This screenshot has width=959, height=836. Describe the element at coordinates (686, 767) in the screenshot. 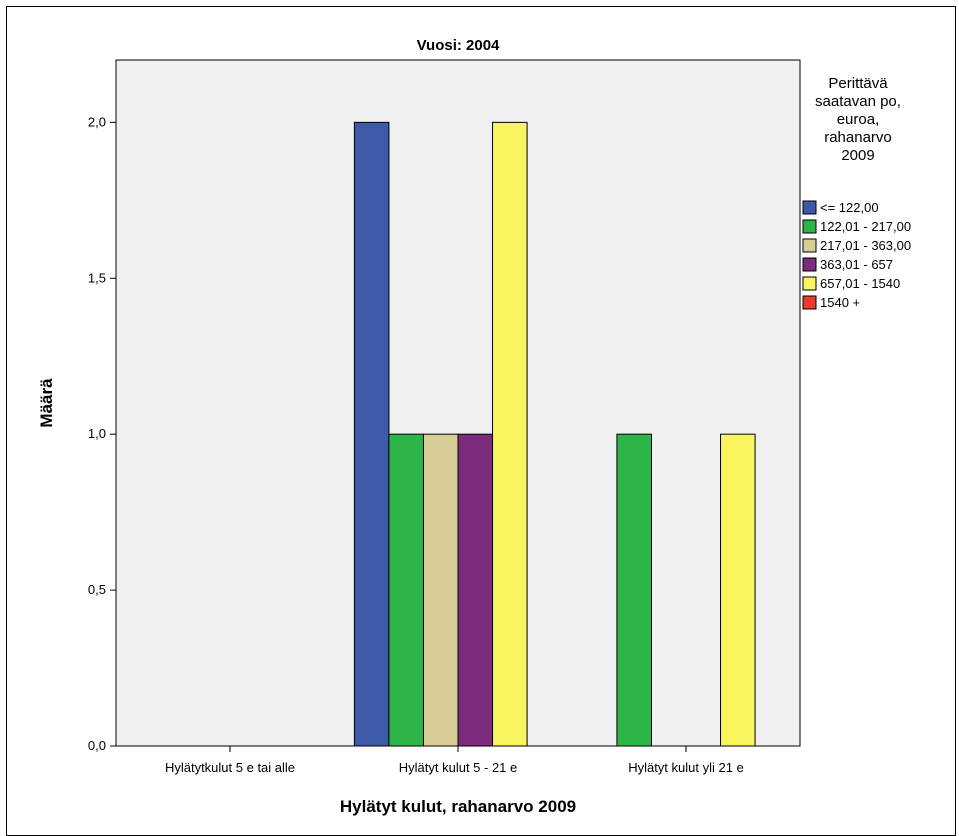

I see `x-tick-label: Hylätyt kulut yli 21 e` at that location.